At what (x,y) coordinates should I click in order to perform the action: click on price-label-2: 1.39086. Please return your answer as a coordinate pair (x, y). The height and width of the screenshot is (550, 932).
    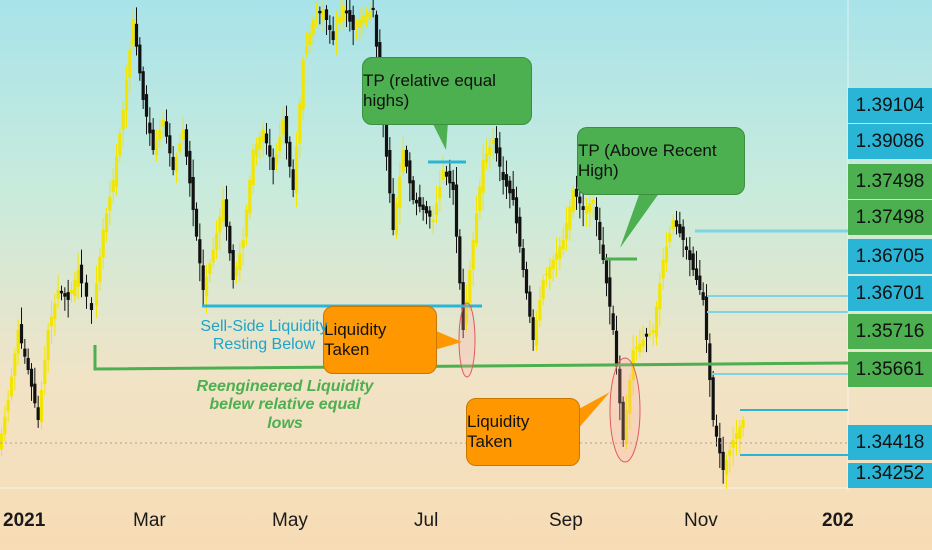
    Looking at the image, I should click on (890, 141).